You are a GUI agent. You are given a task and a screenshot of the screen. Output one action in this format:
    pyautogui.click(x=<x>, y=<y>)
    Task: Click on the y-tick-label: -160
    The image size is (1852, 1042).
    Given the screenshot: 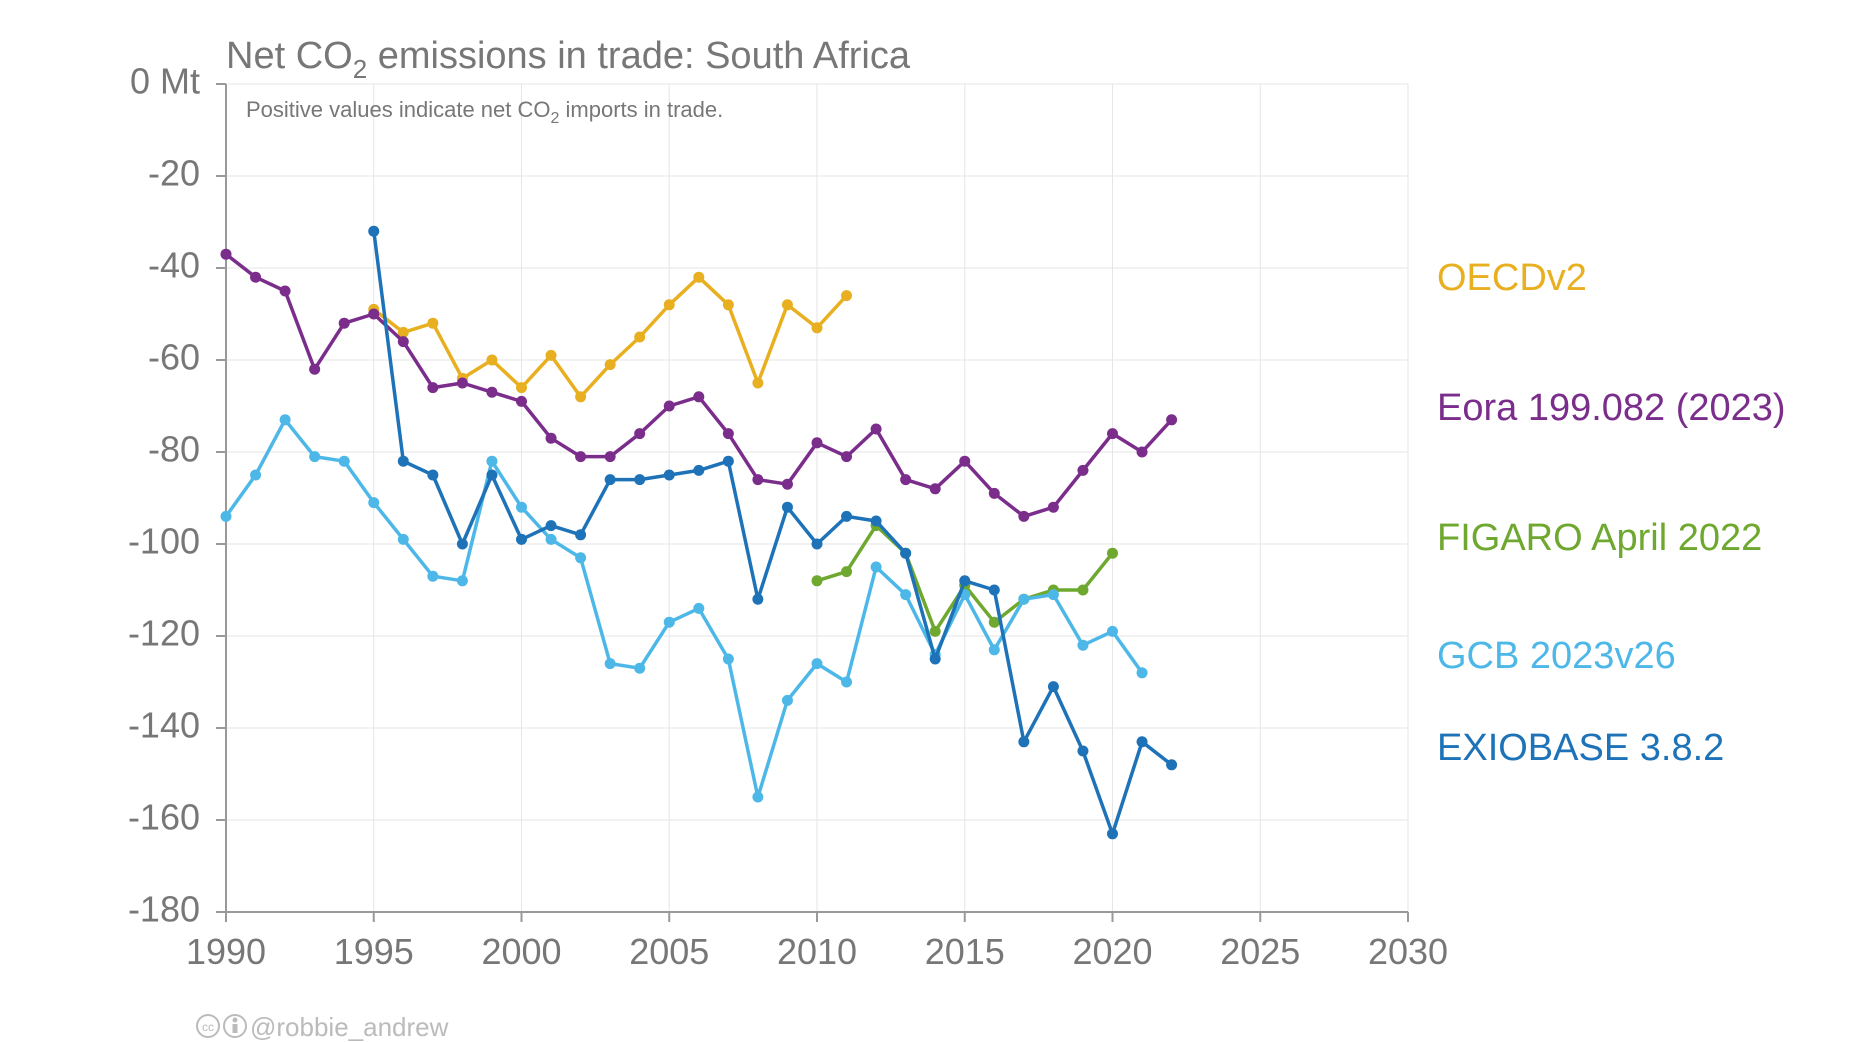 What is the action you would take?
    pyautogui.click(x=164, y=817)
    